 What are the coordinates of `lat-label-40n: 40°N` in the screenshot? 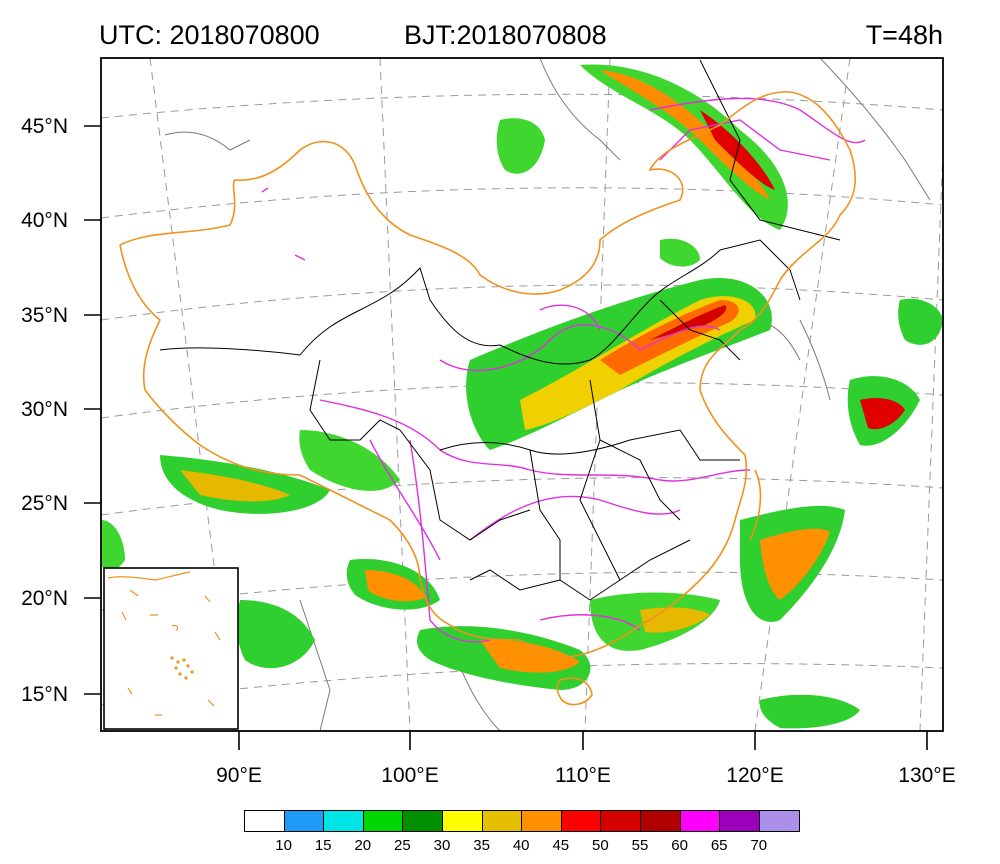 It's located at (44, 220).